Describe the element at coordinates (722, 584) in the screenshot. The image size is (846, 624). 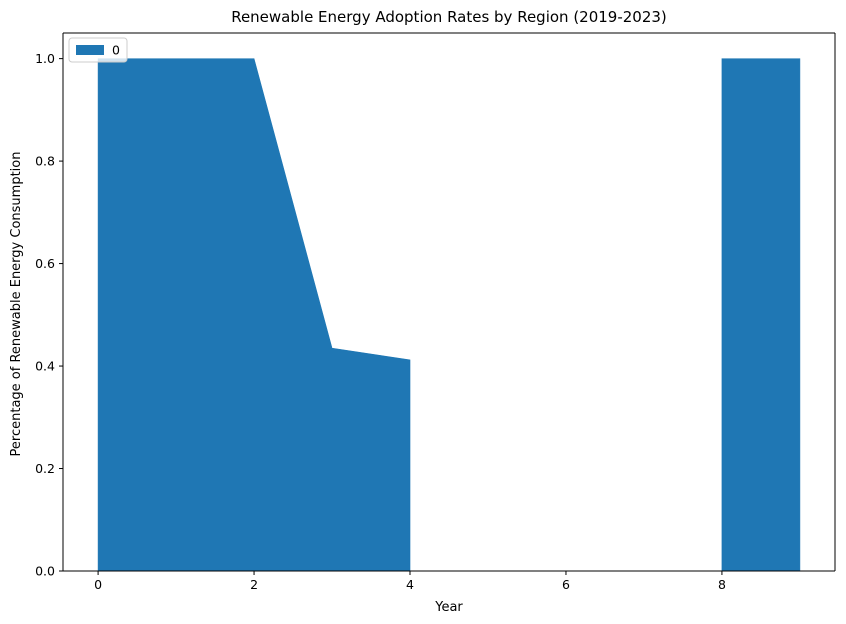
I see `x-tick-label: 8` at that location.